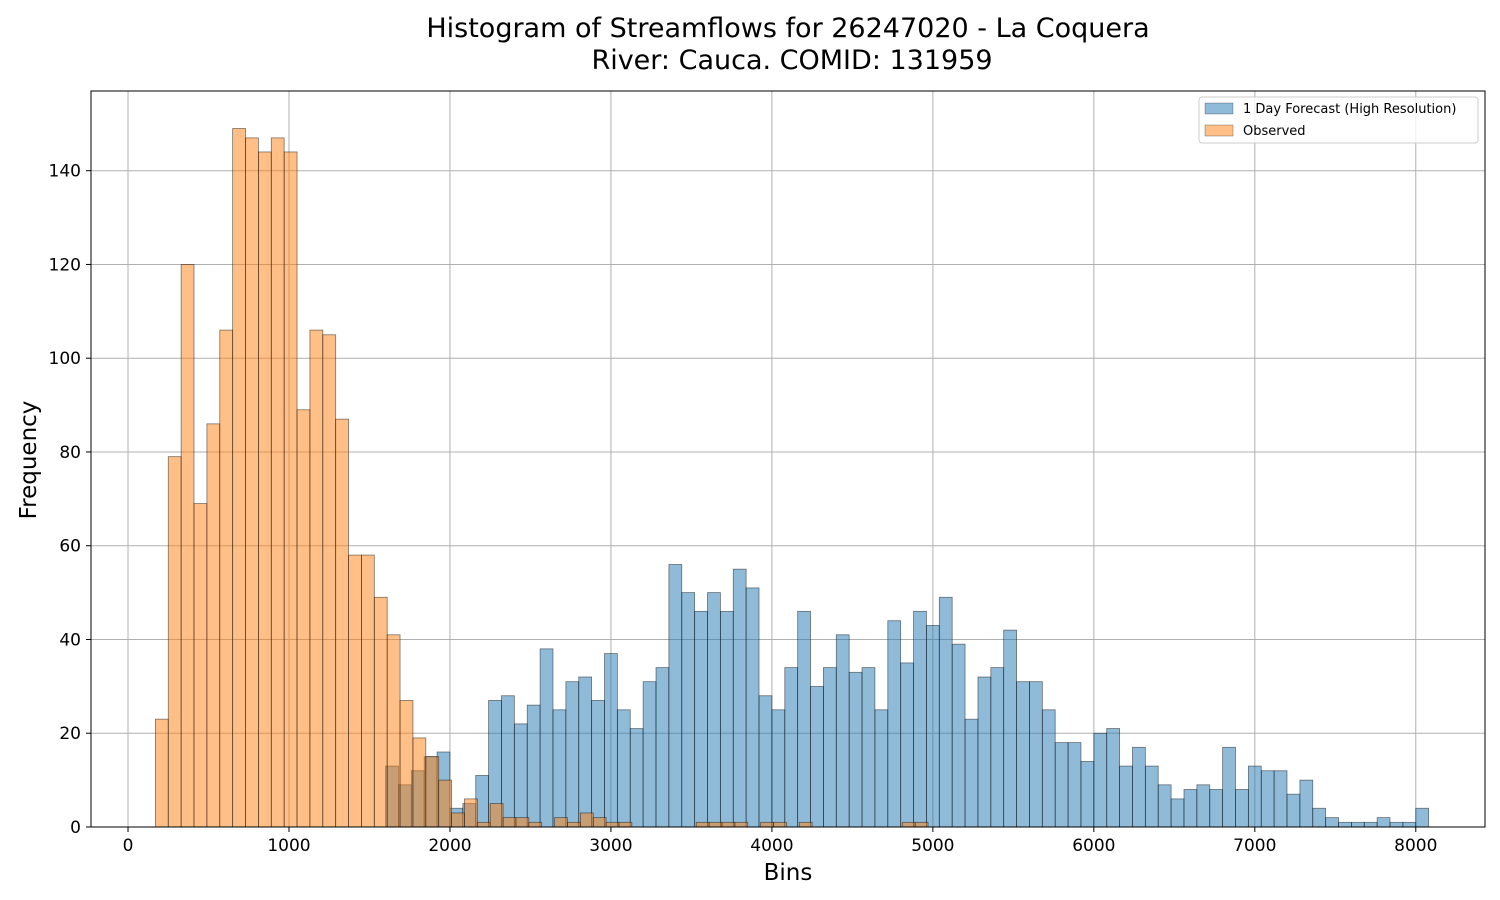 This screenshot has width=1500, height=900. I want to click on legend-label-observed: Observed, so click(1274, 131).